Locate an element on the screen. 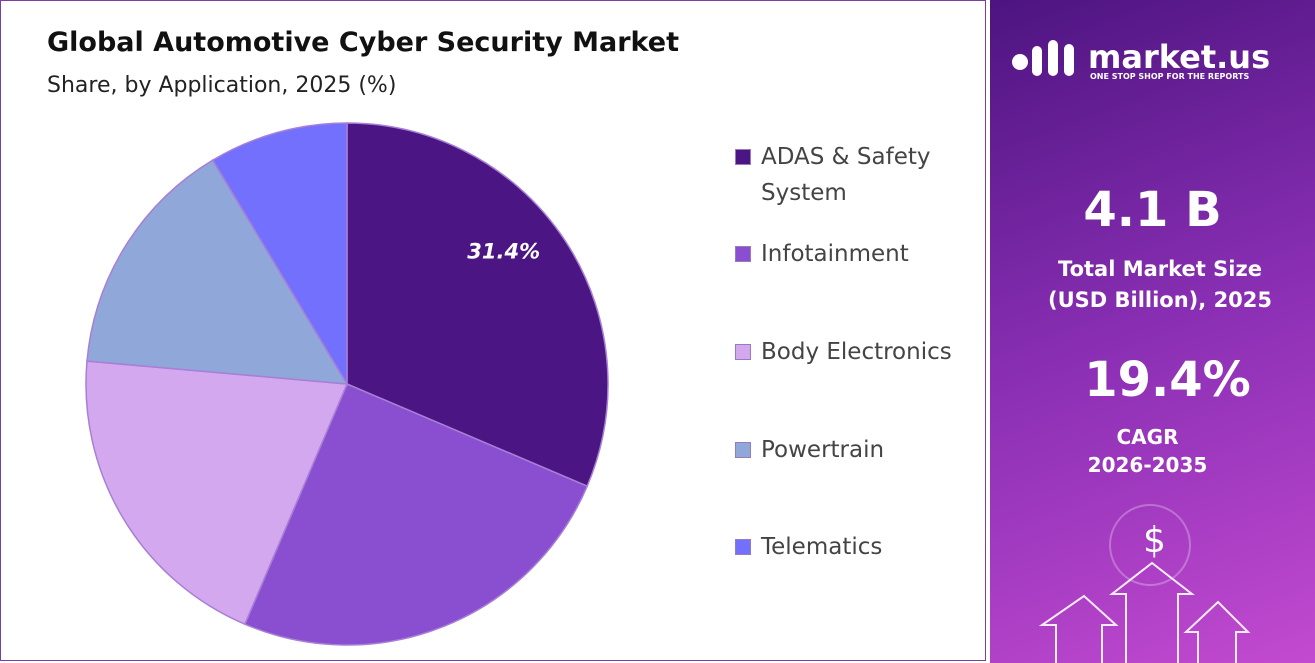 The image size is (1315, 663). legend-label: Infotainment is located at coordinates (835, 254).